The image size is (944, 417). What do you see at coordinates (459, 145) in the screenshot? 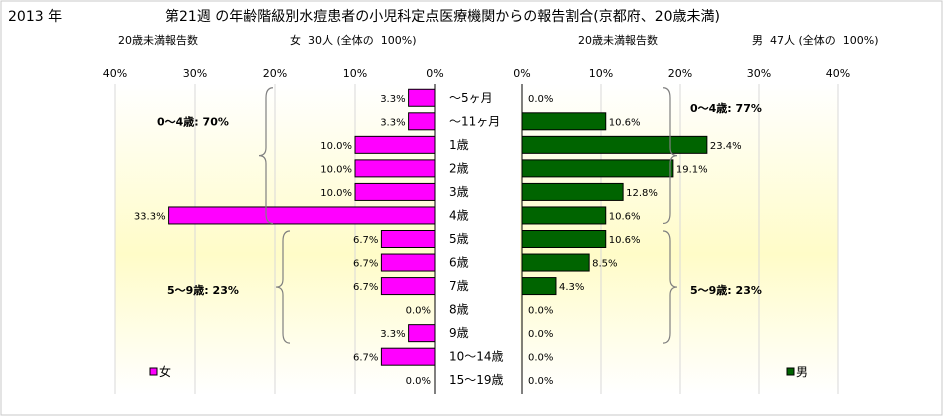
I see `category-label: 1歳` at bounding box center [459, 145].